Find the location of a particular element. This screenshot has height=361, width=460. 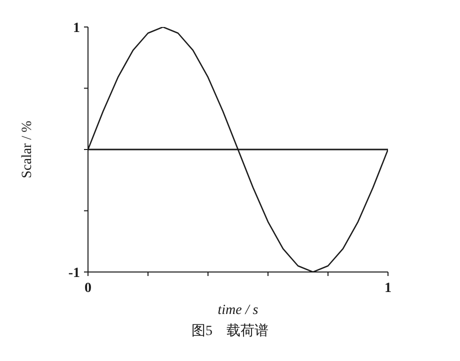

y-axis-title: Scalar / % is located at coordinates (27, 149).